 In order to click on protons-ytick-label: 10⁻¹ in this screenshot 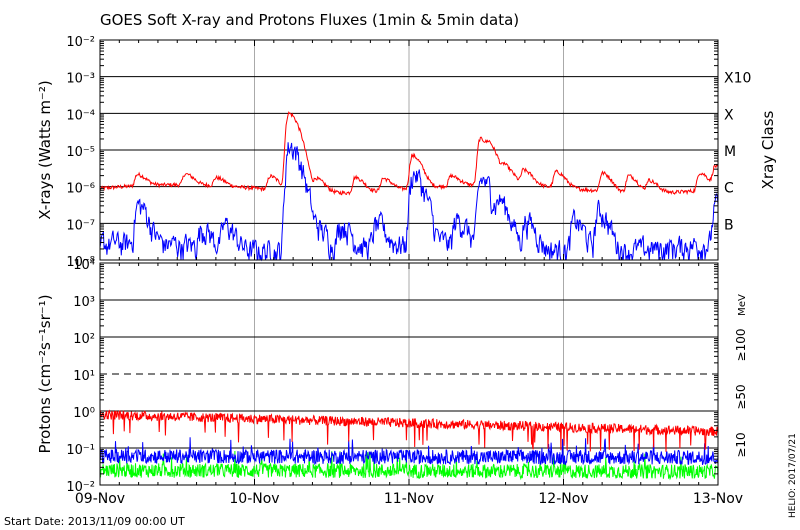, I will do `click(80, 450)`.